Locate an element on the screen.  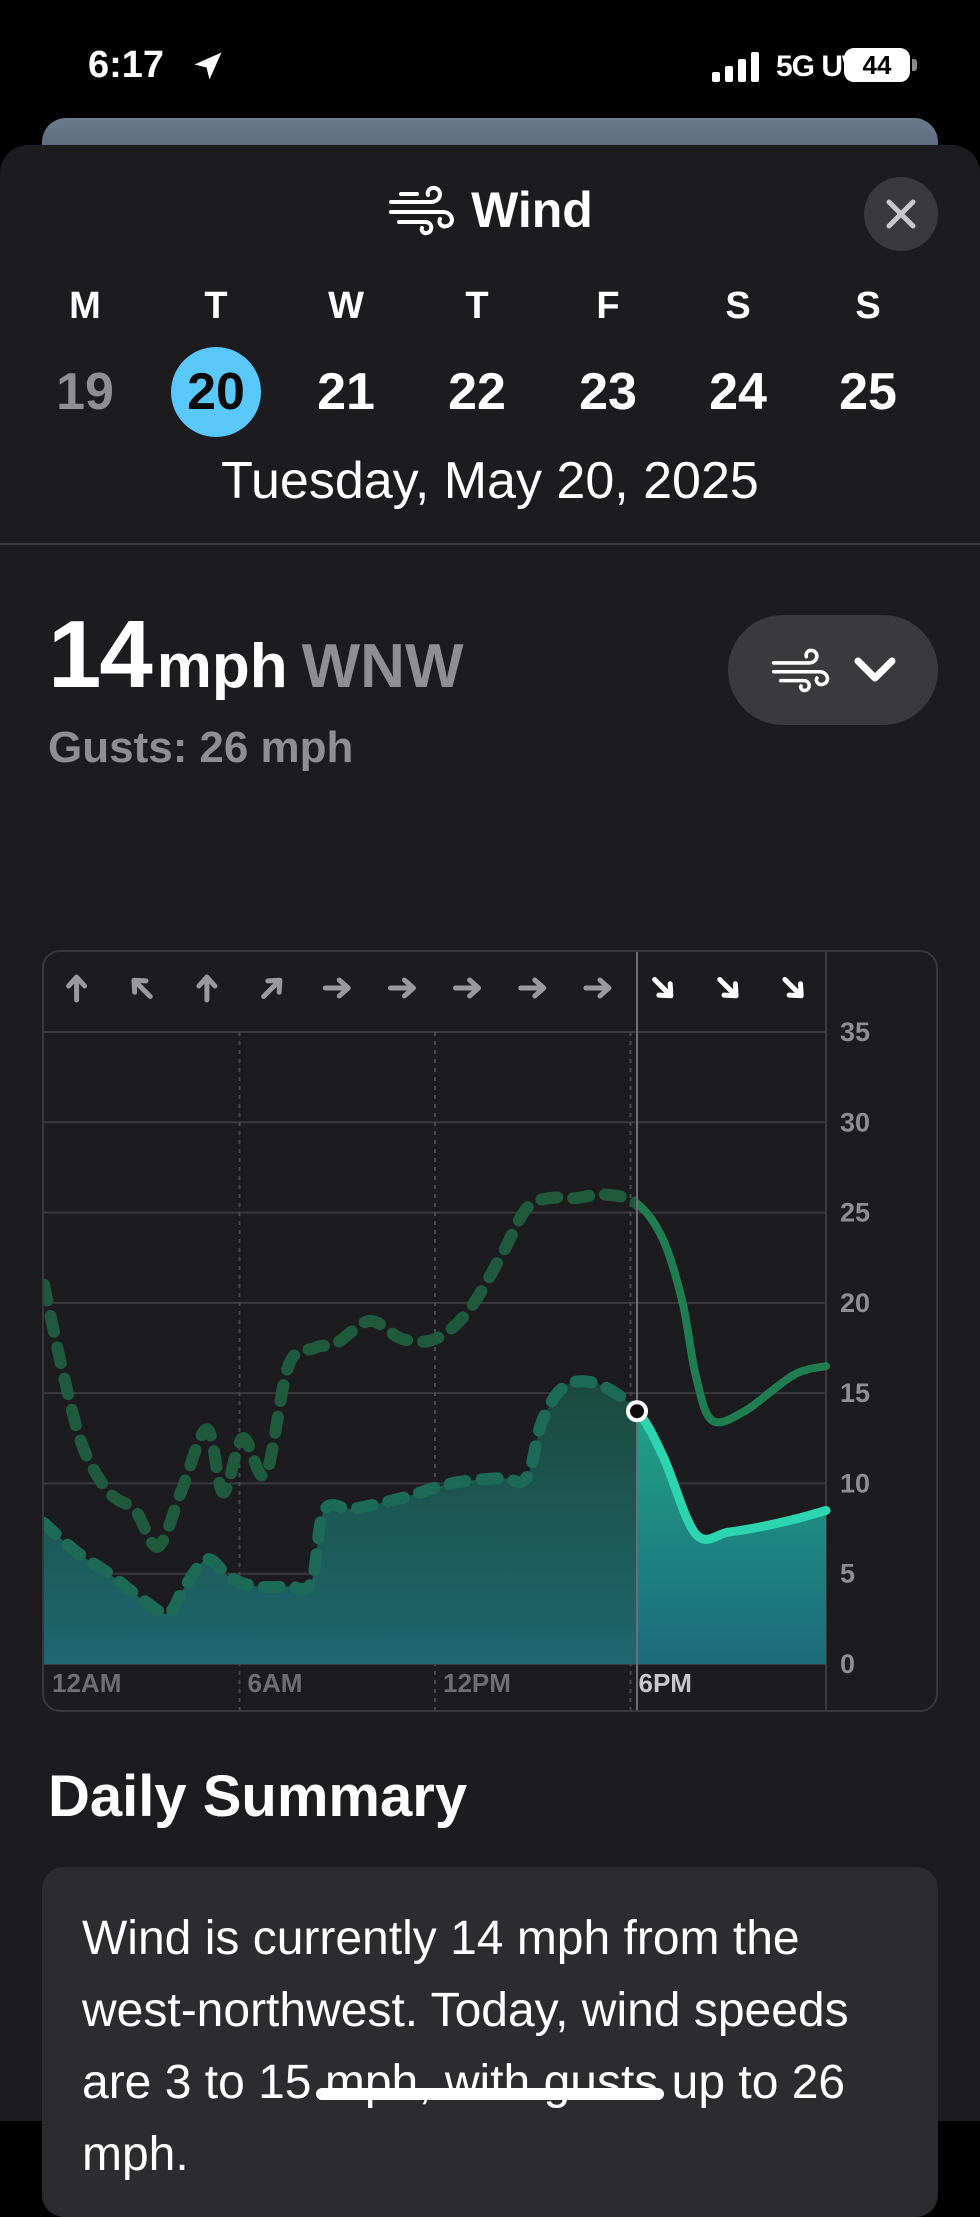
wind-speed-unit: mph is located at coordinates (222, 666).